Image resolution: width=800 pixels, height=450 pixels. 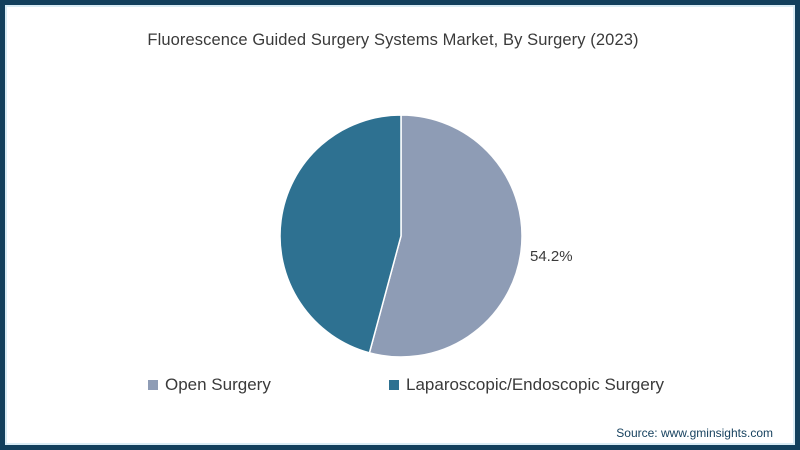 I want to click on legend-label-laparoscopic-surgery: Laparoscopic/Endoscopic Surgery, so click(x=535, y=384).